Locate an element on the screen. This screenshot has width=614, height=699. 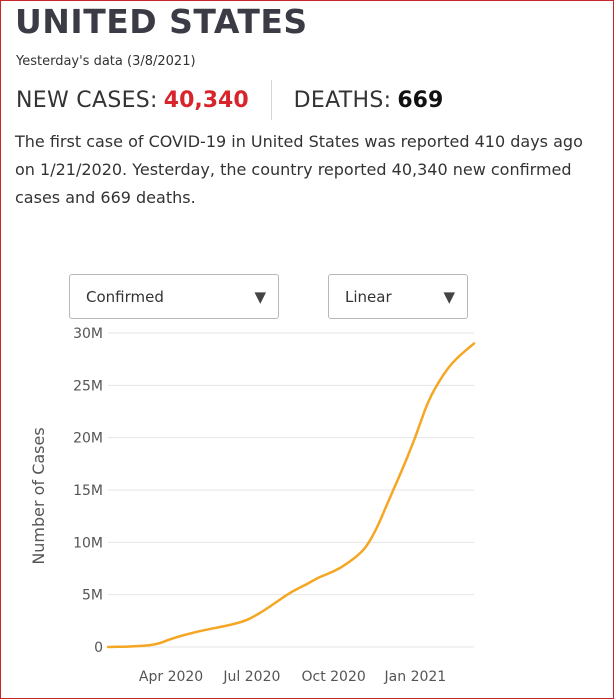
deaths-value: 669 is located at coordinates (420, 100).